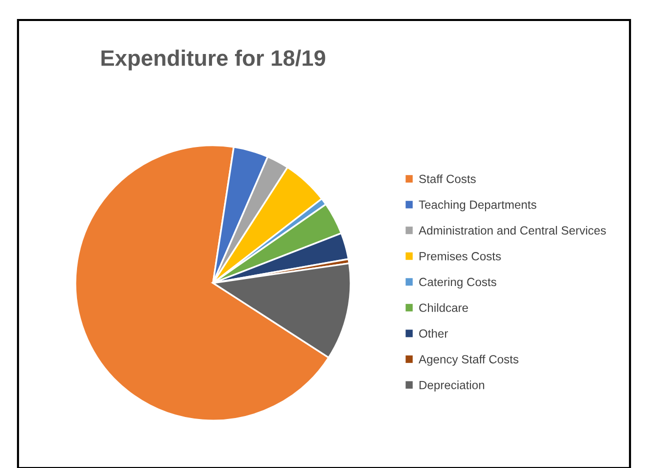  What do you see at coordinates (433, 333) in the screenshot?
I see `legend-label: Other` at bounding box center [433, 333].